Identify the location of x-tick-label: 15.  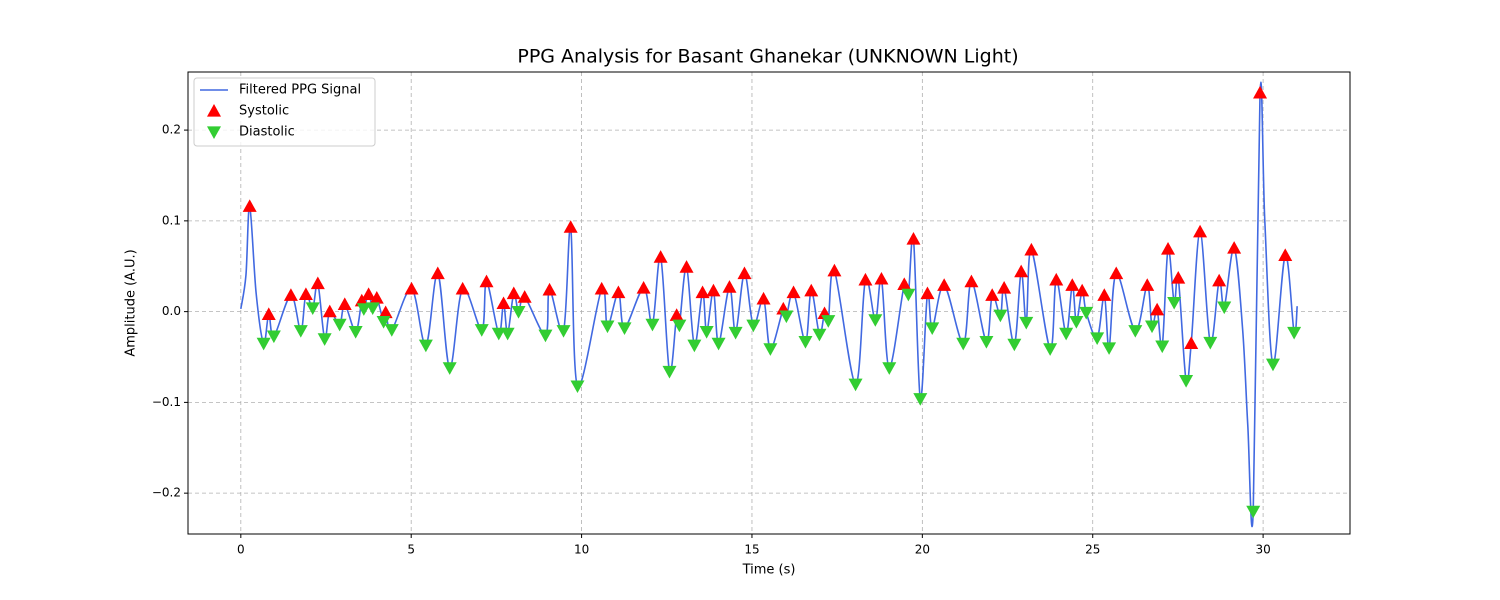
(751, 550).